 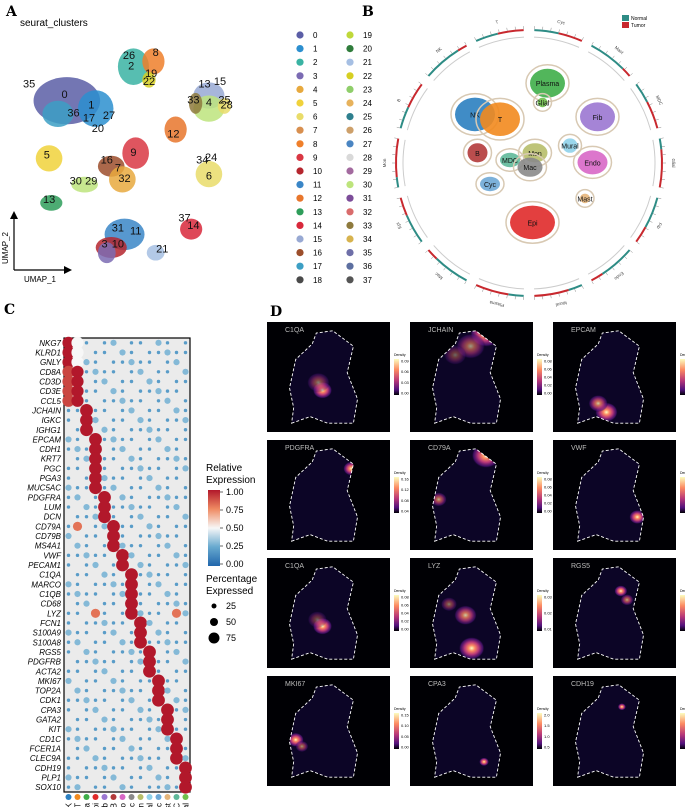 I want to click on umap-cluster-label: 36, so click(x=73, y=113).